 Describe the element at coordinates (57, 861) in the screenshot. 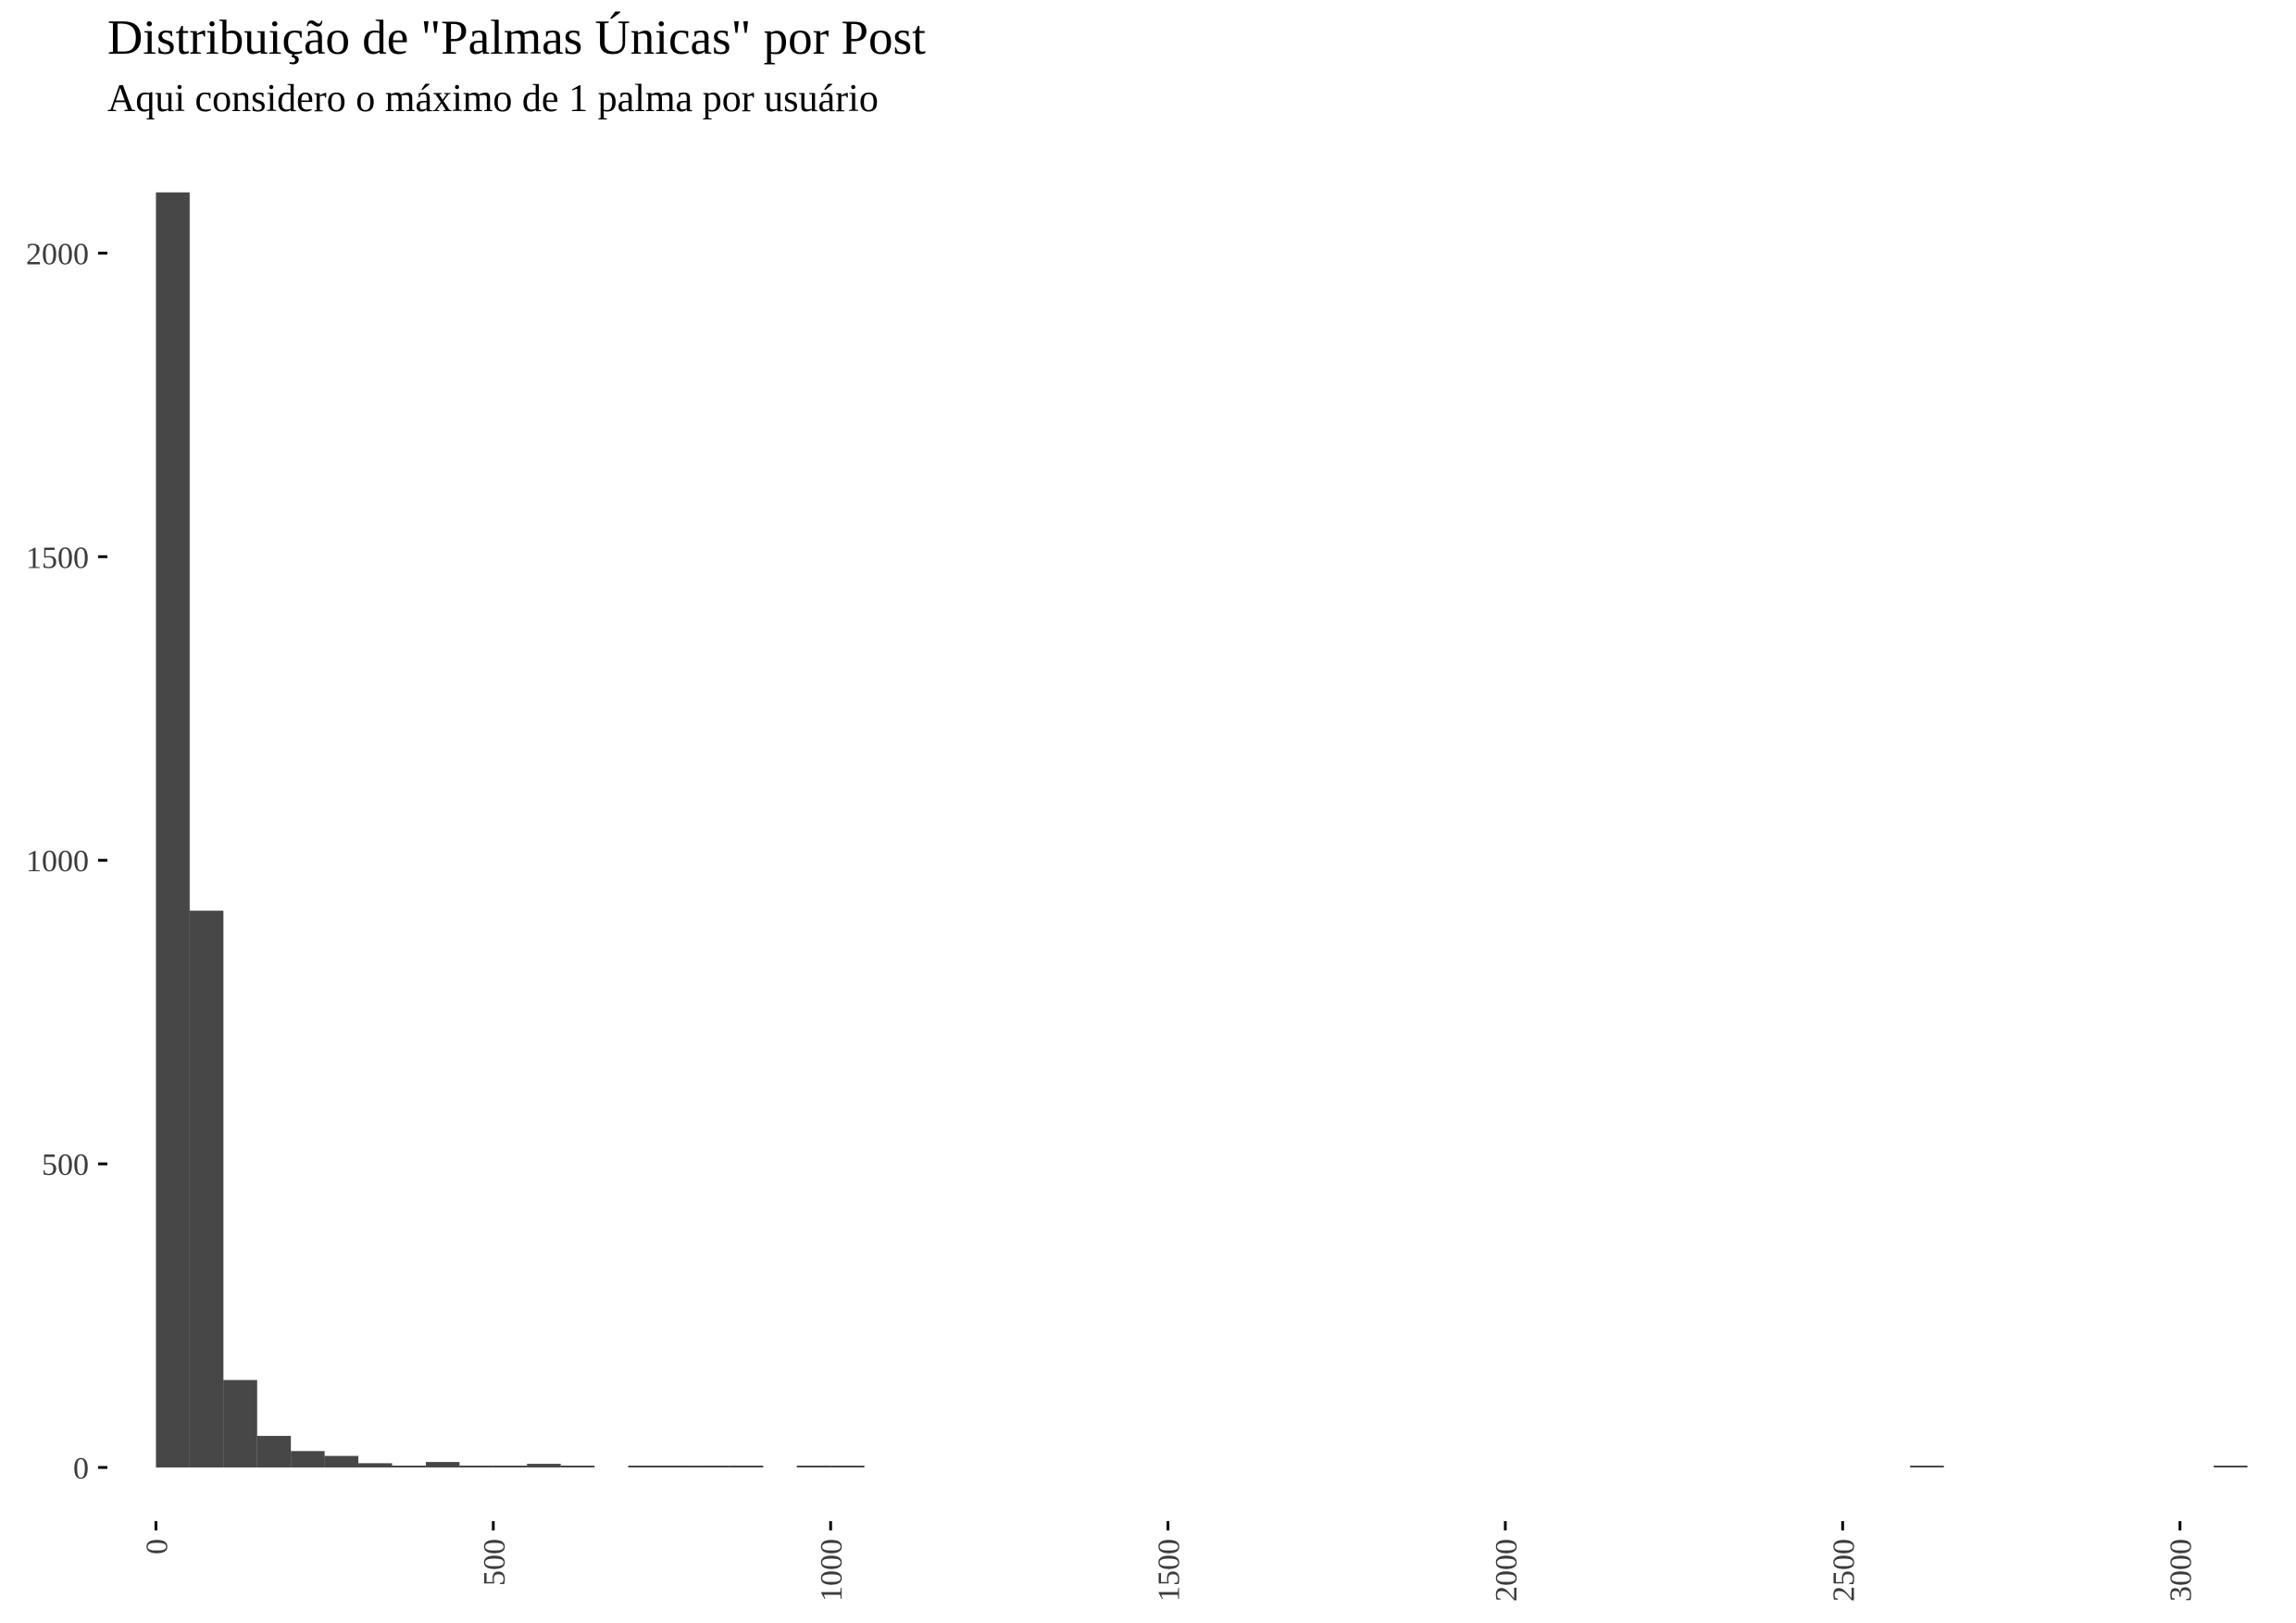

I see `y-axis-tick-label: 1000` at that location.